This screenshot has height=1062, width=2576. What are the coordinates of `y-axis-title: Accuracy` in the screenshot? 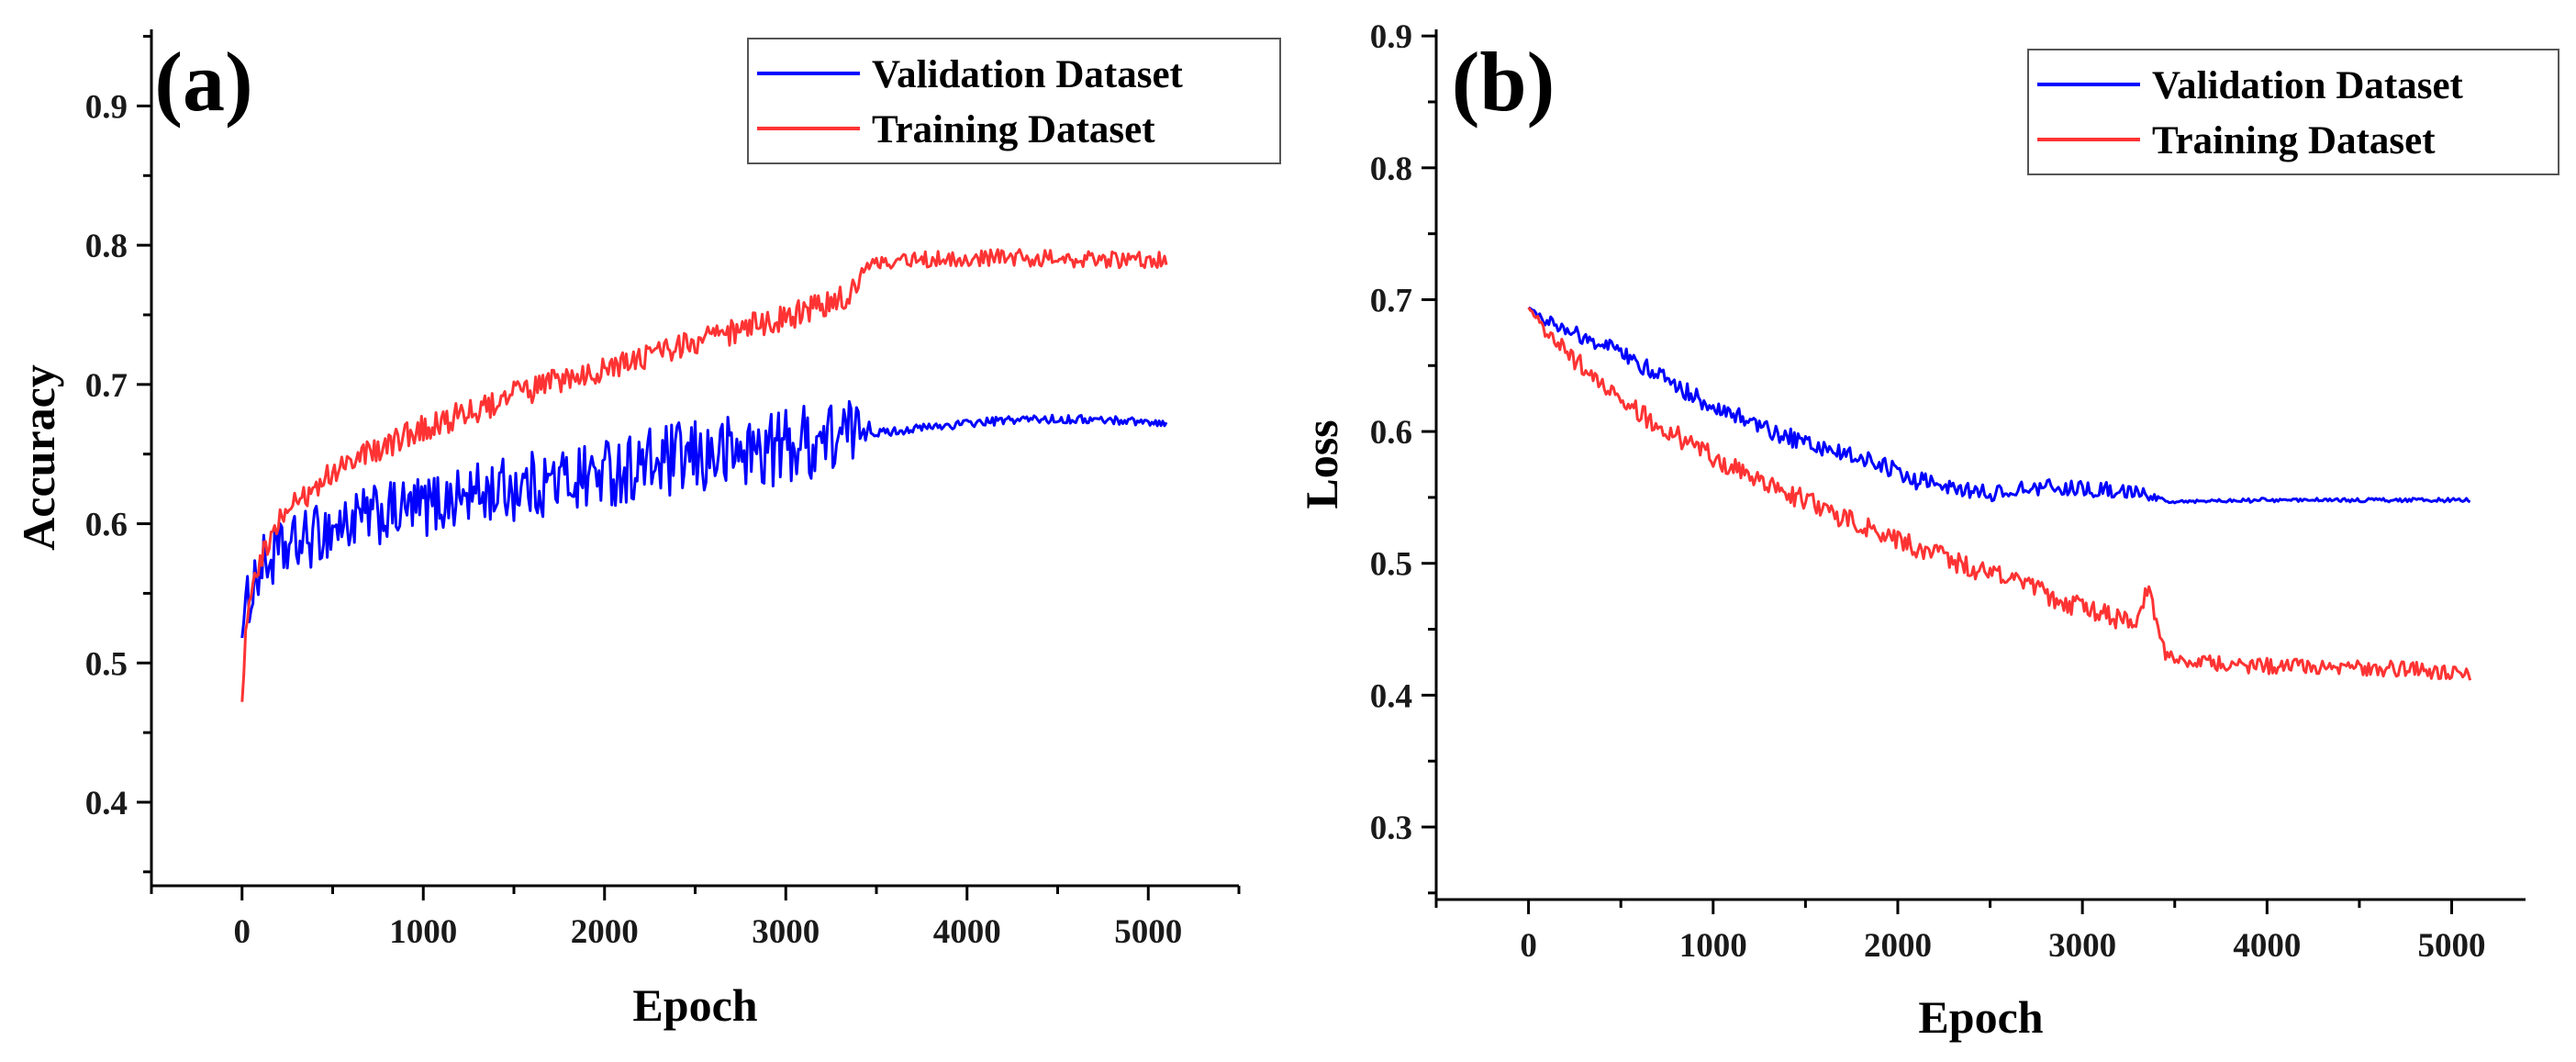 It's located at (38, 457).